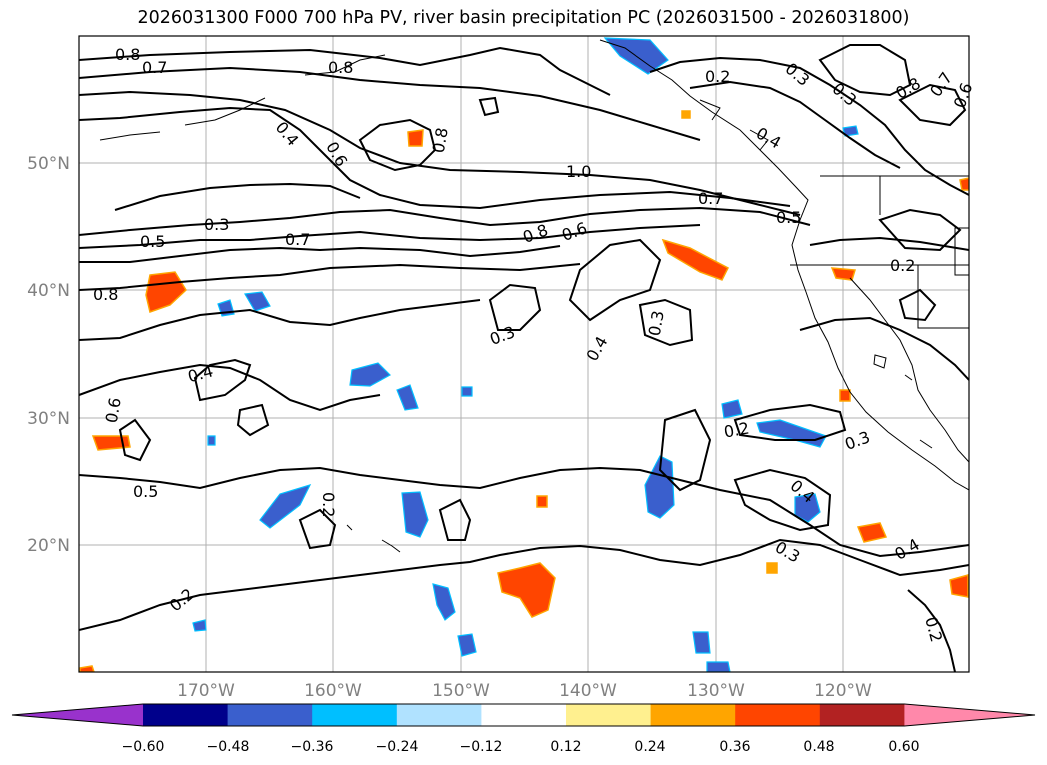 The image size is (1047, 765). What do you see at coordinates (734, 747) in the screenshot?
I see `colorbar-tick: 0.36` at bounding box center [734, 747].